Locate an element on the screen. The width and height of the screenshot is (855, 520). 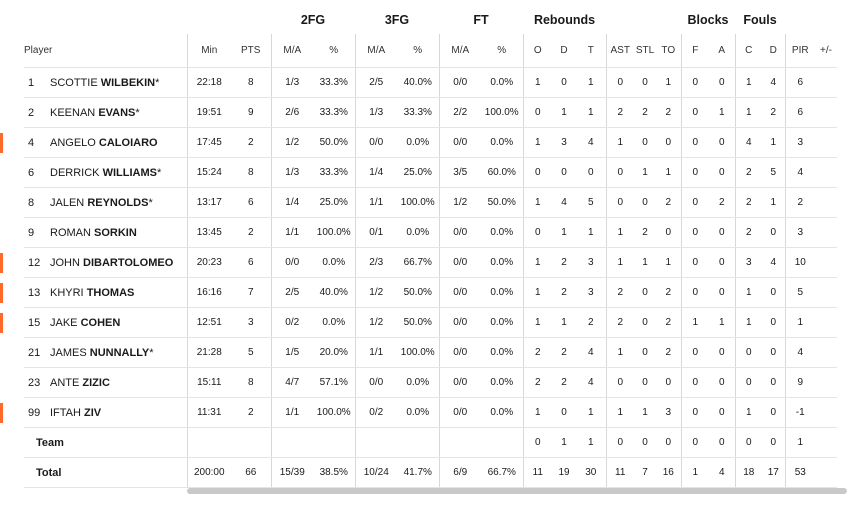
col-foul-d: D is located at coordinates (774, 51).